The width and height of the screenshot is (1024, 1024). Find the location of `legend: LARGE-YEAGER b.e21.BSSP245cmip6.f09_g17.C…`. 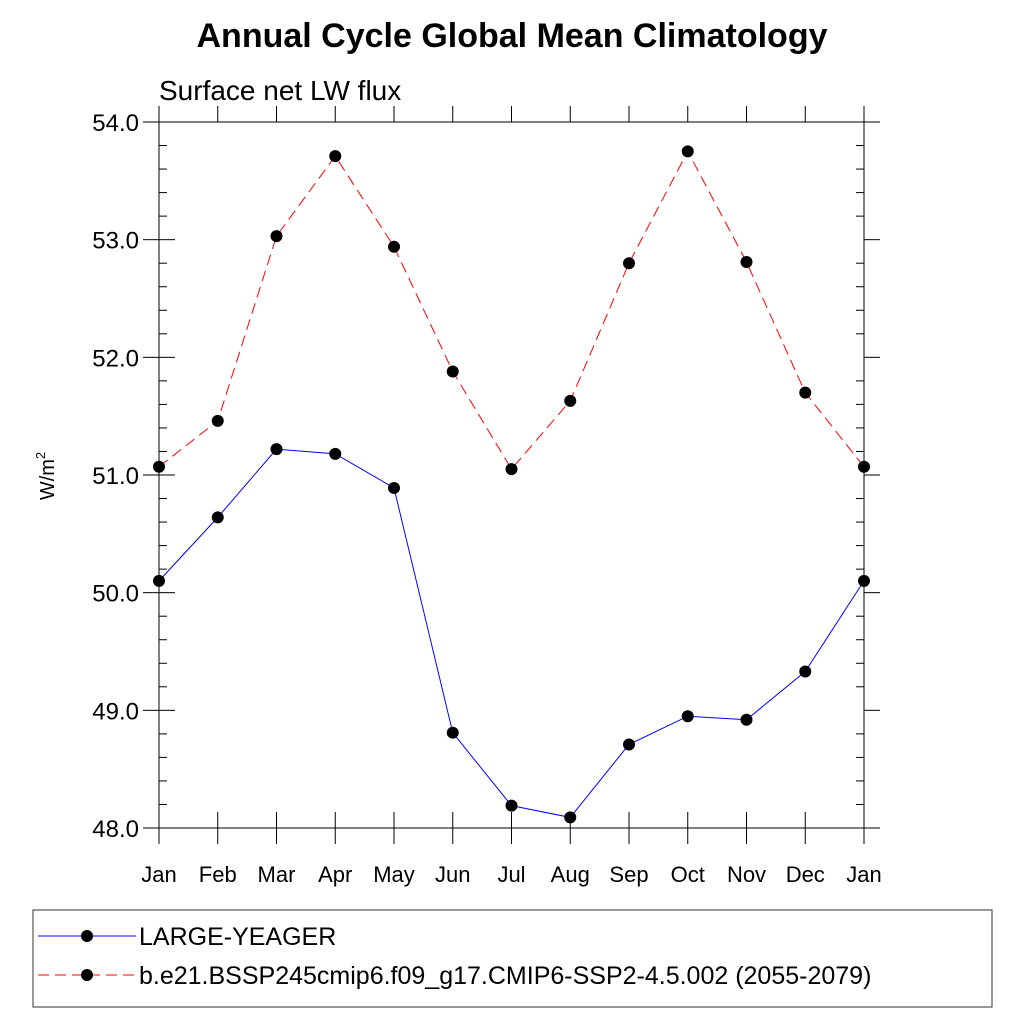

legend: LARGE-YEAGER b.e21.BSSP245cmip6.f09_g17.C… is located at coordinates (454, 956).